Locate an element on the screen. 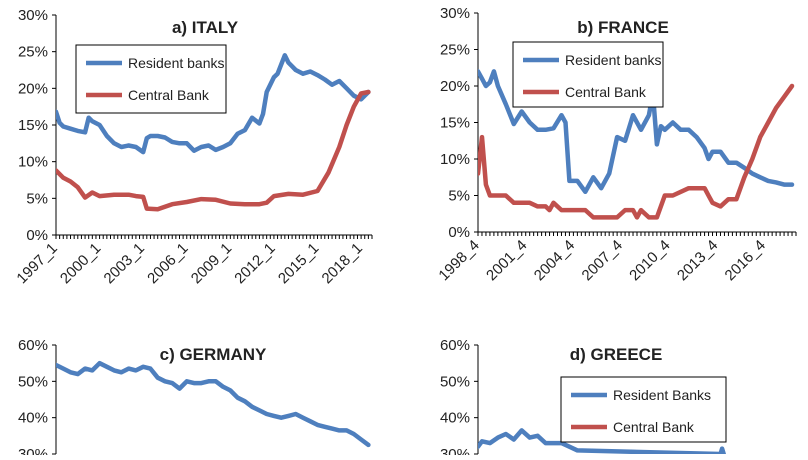  x-tick-label: 1997_1 is located at coordinates (36, 263).